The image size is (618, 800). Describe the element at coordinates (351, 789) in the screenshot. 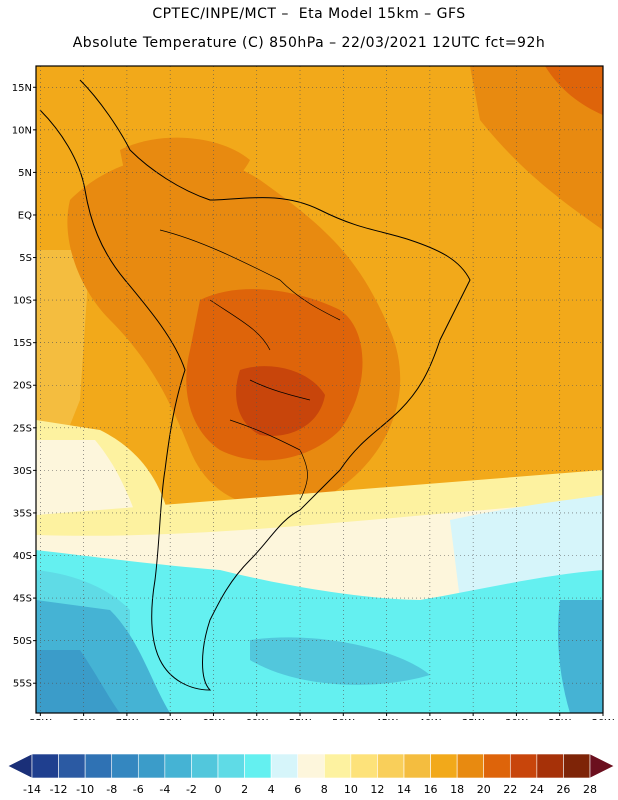

I see `colorbar-label: 10` at that location.